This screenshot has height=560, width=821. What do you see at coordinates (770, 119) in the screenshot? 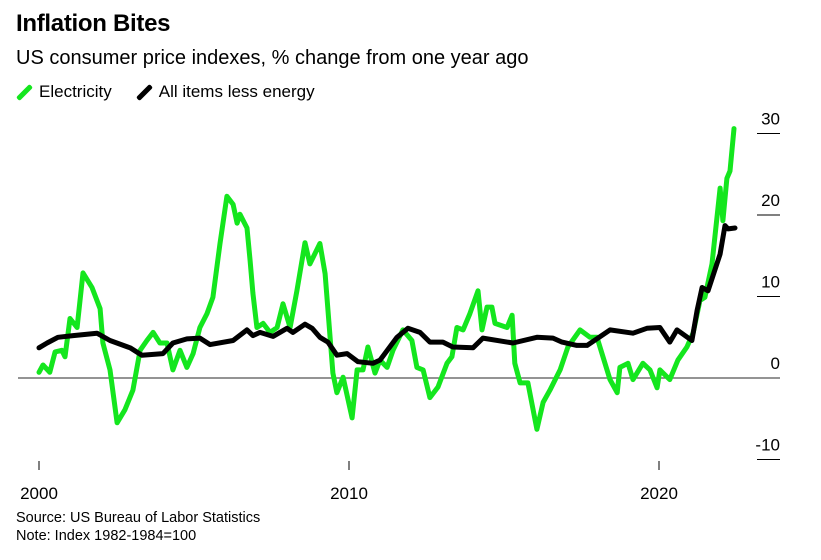
I see `y-tick-label: 30` at bounding box center [770, 119].